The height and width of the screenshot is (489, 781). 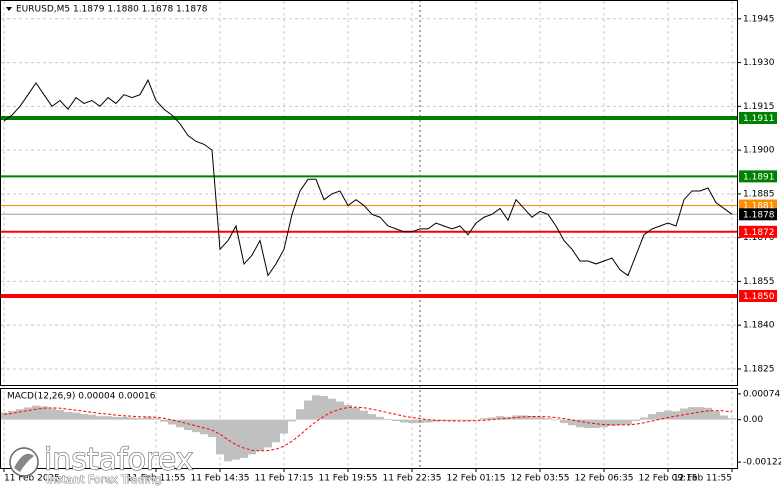 I want to click on y-tick-label: 1.1945, so click(x=759, y=19).